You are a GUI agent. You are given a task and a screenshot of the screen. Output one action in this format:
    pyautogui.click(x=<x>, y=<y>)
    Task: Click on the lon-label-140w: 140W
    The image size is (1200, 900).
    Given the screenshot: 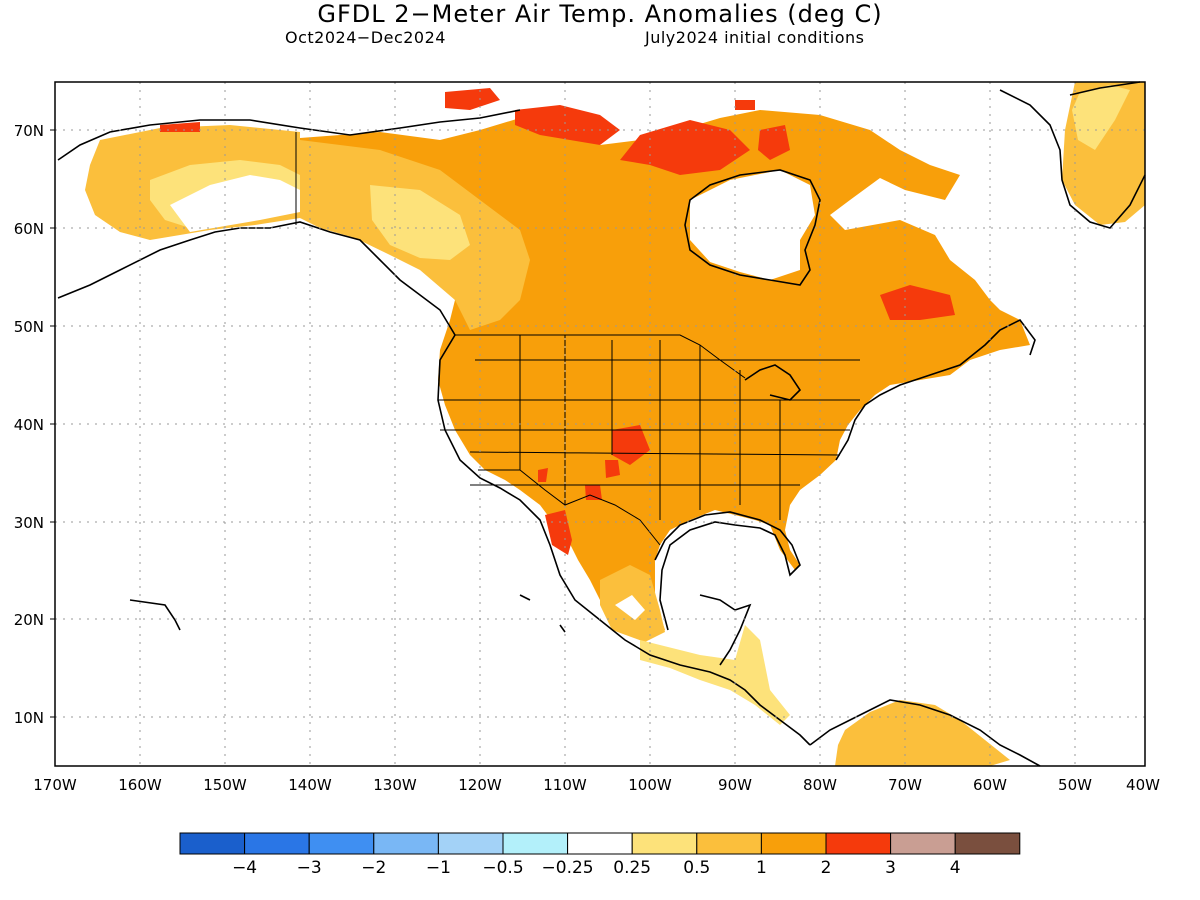 What is the action you would take?
    pyautogui.click(x=310, y=785)
    